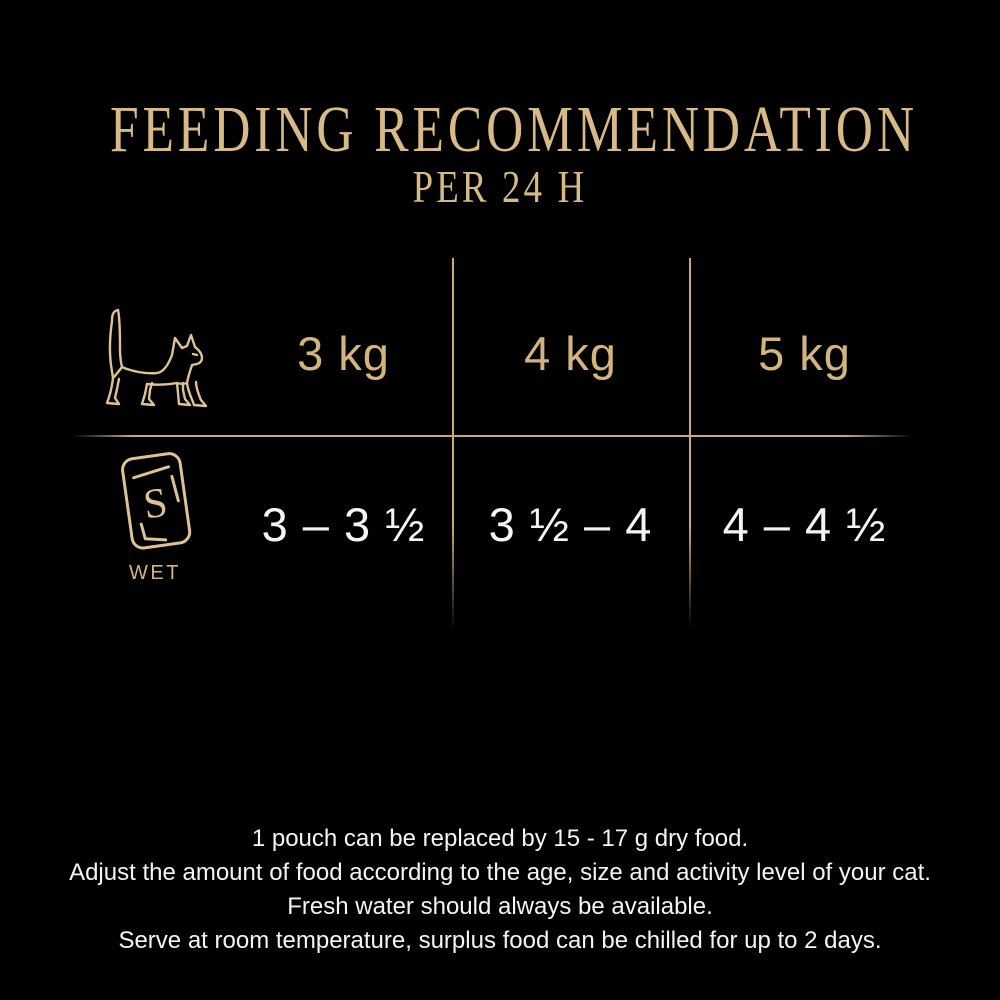 Image resolution: width=1000 pixels, height=1000 pixels. Describe the element at coordinates (343, 353) in the screenshot. I see `weight-header-label: 3 kg` at that location.